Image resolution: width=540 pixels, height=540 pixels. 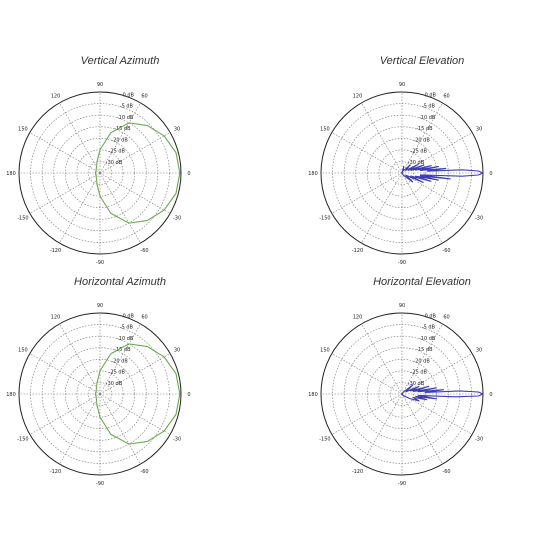 I want to click on chart-title: Vertical Azimuth, so click(x=120, y=61).